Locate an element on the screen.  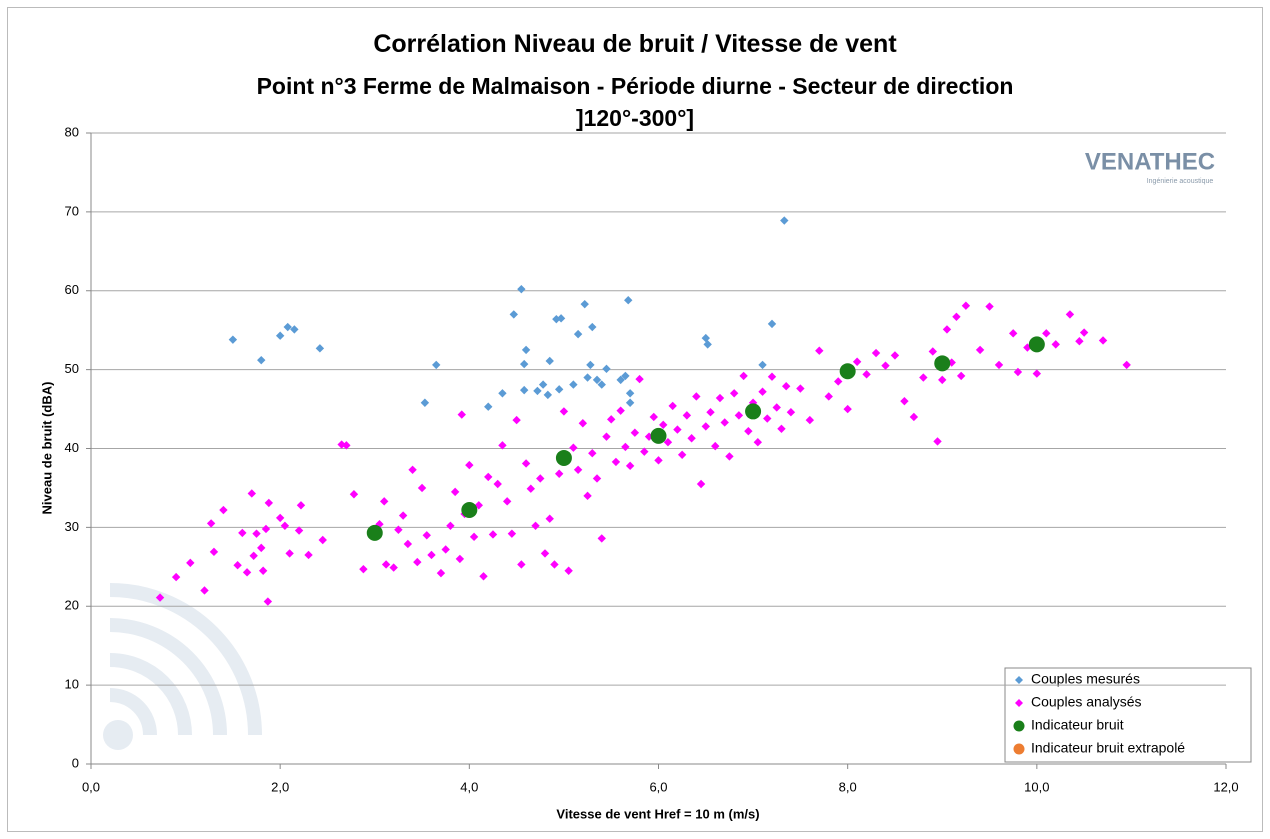
legend-box is located at coordinates (1128, 715).